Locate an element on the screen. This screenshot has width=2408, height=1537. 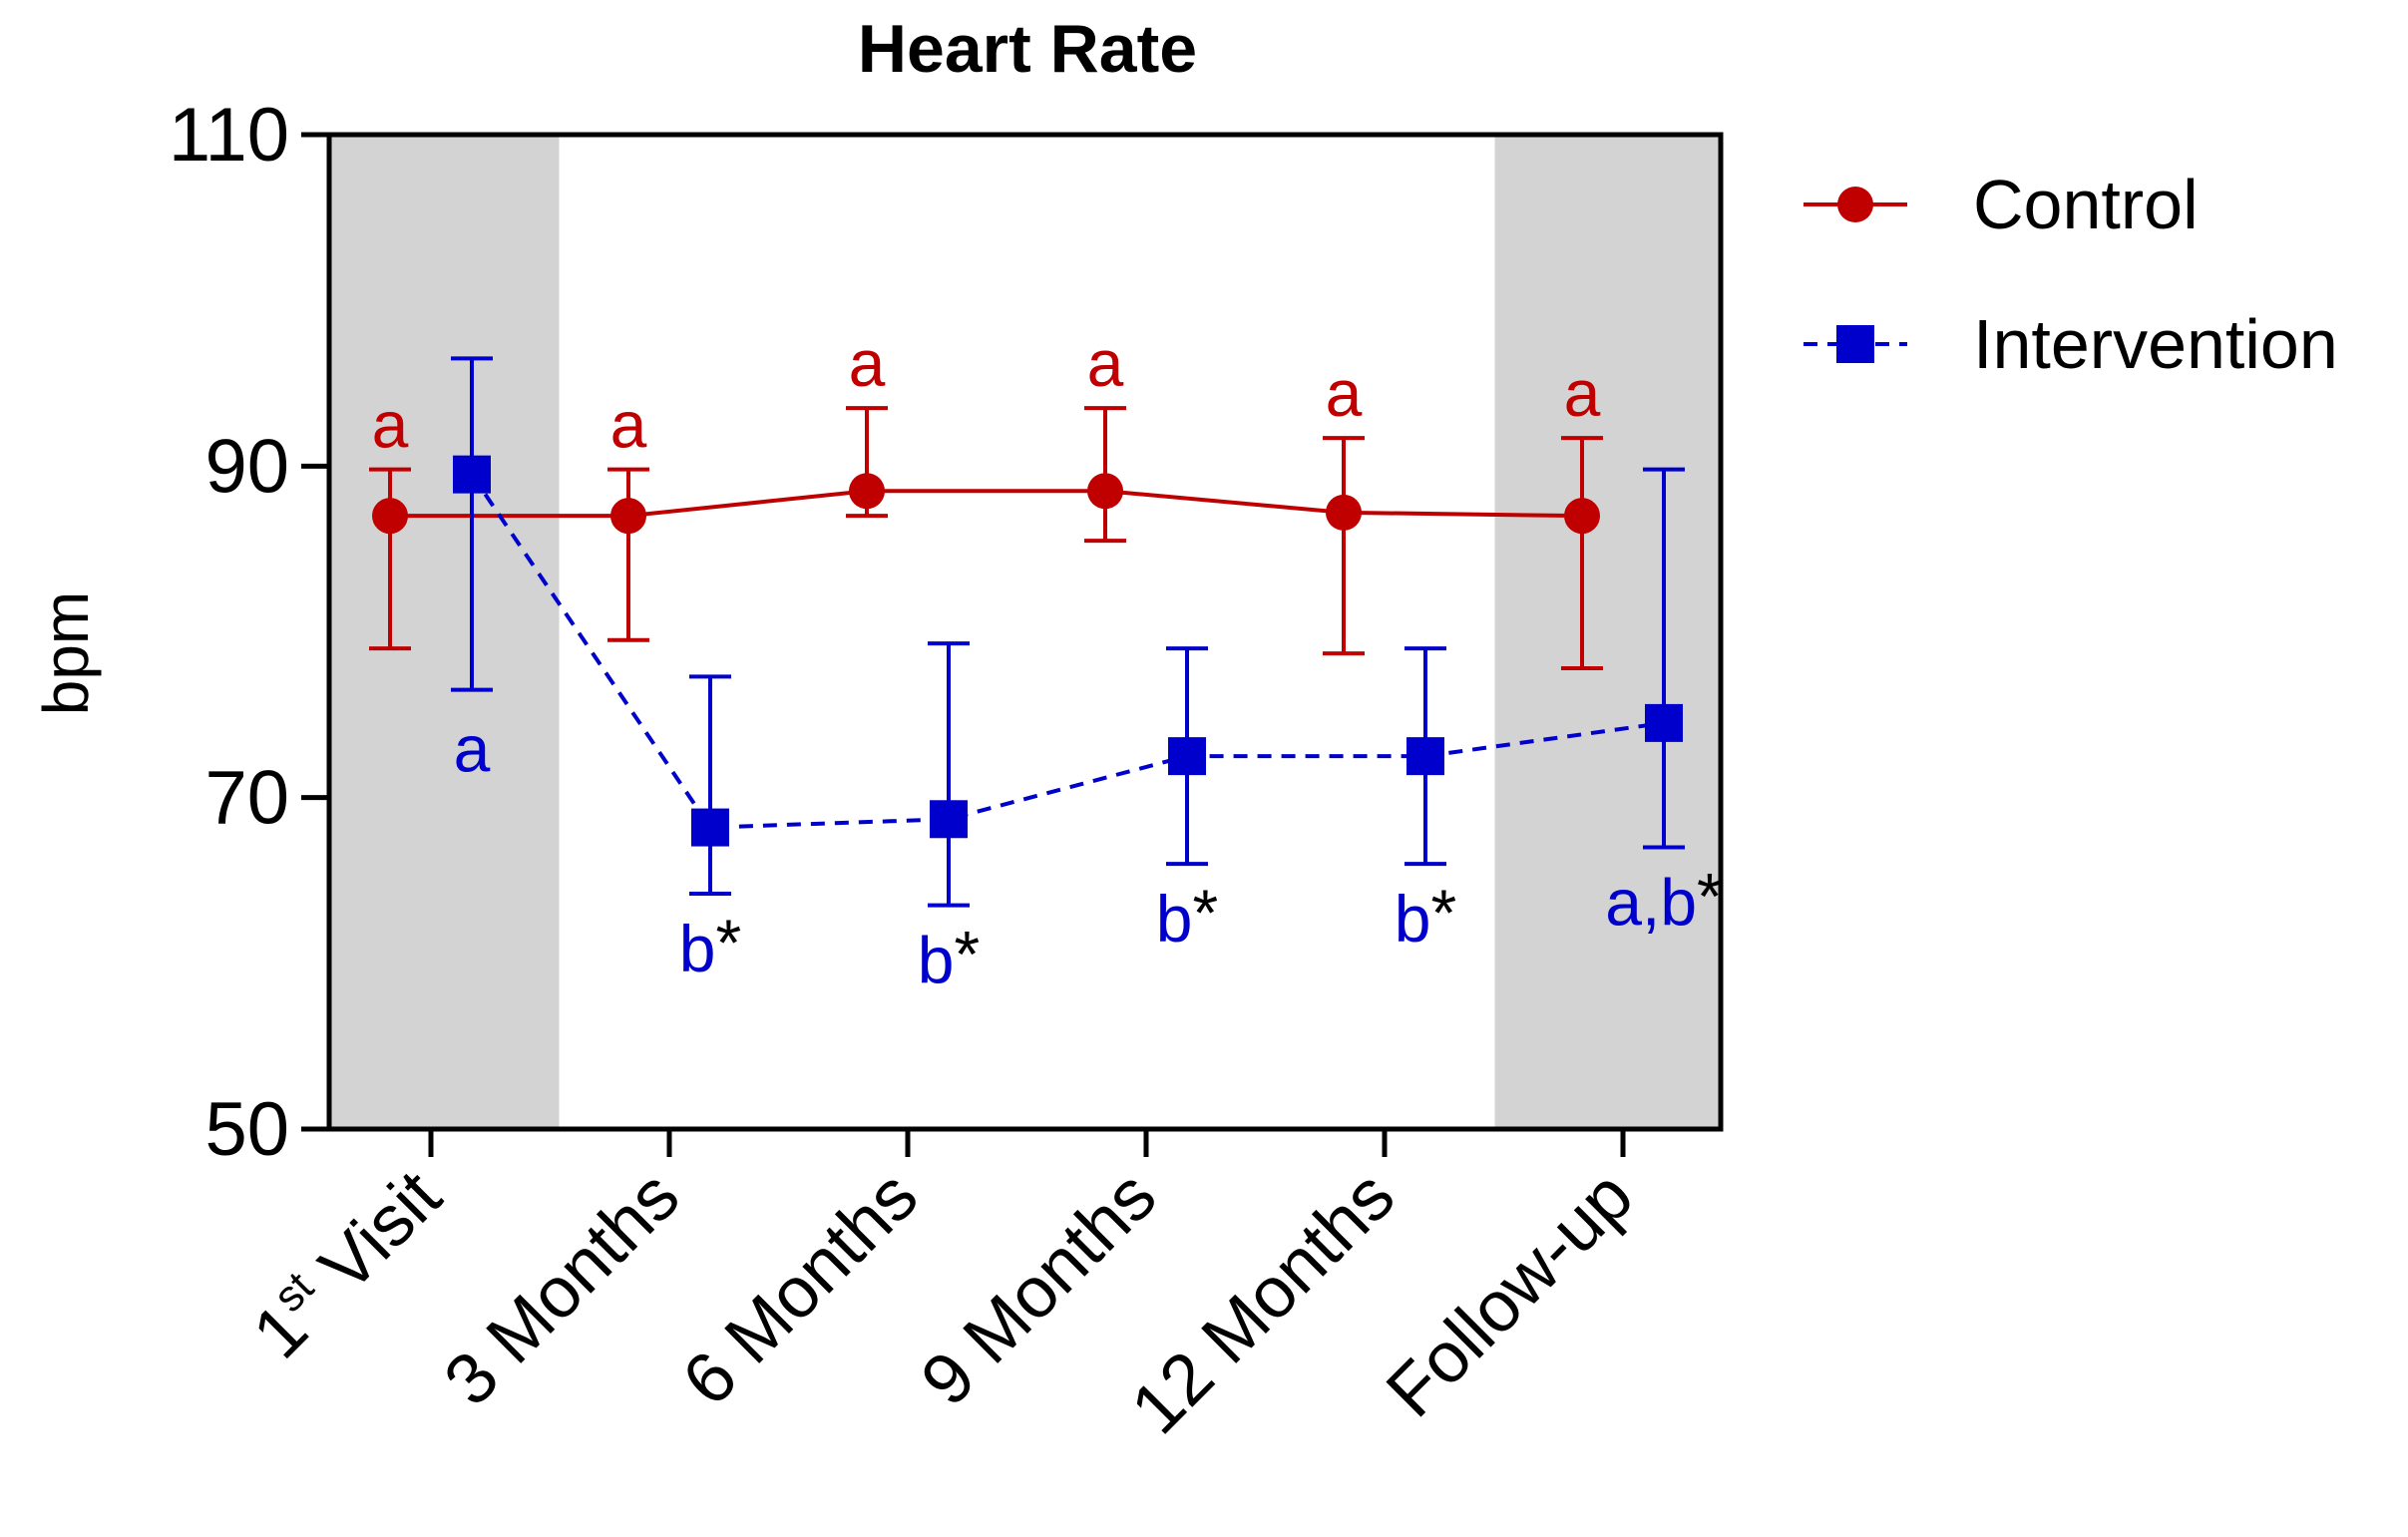
series-control: a aa a a a is located at coordinates (986, 498).